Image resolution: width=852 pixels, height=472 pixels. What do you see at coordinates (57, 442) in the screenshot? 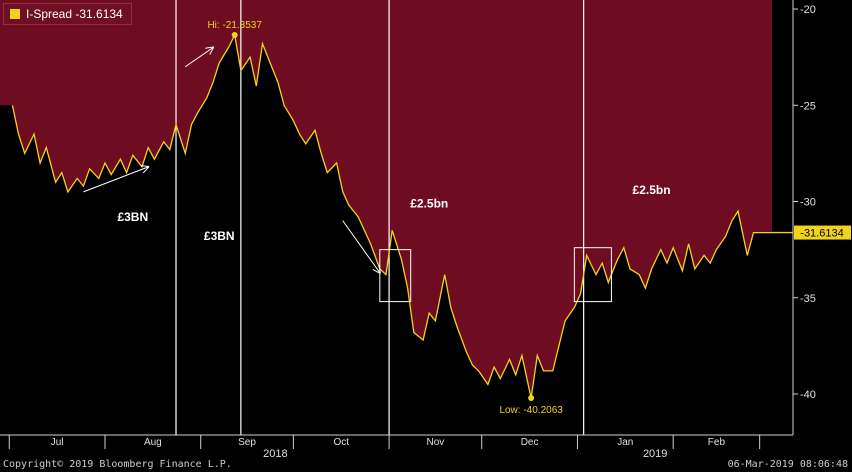
I see `x-tick-label: Jul` at bounding box center [57, 442].